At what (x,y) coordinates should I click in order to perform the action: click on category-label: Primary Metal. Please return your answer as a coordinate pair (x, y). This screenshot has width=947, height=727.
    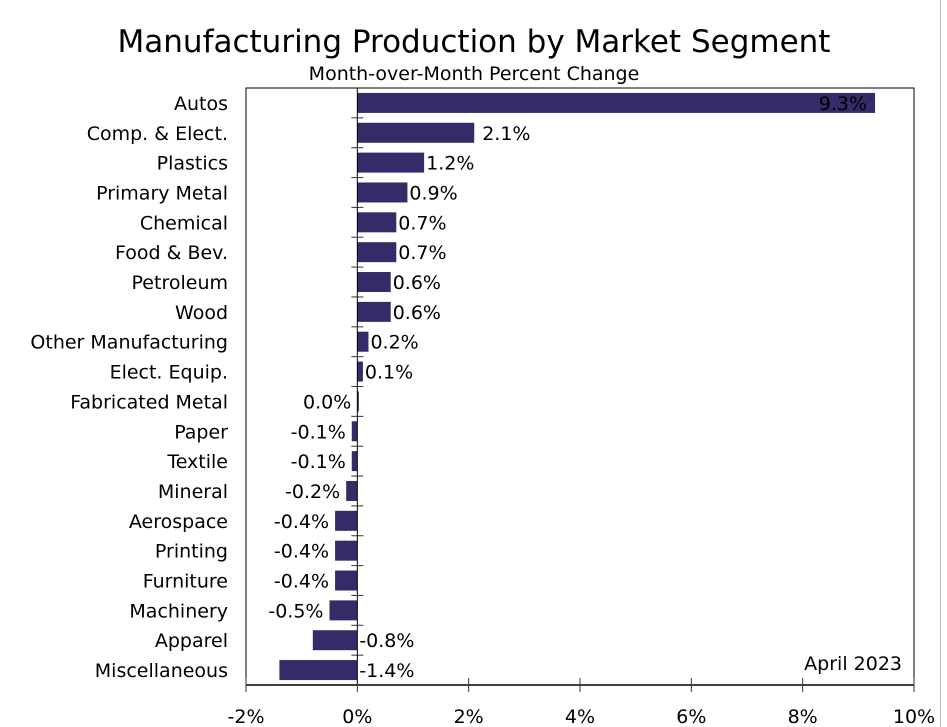
    Looking at the image, I should click on (162, 193).